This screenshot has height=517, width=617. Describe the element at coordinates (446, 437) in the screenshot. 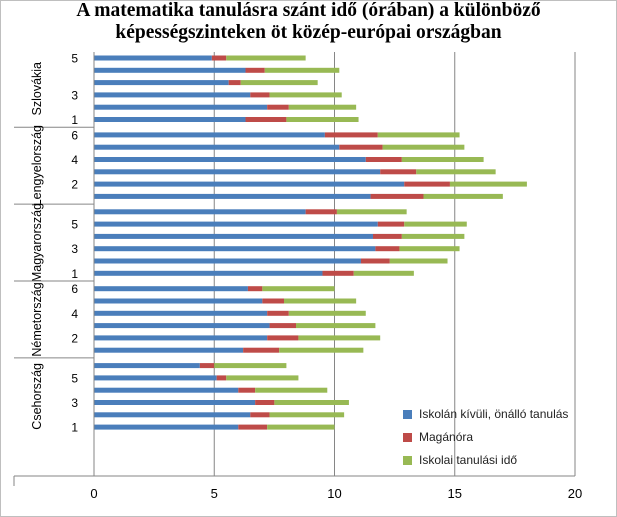

I see `legend-label: Magánóra` at that location.